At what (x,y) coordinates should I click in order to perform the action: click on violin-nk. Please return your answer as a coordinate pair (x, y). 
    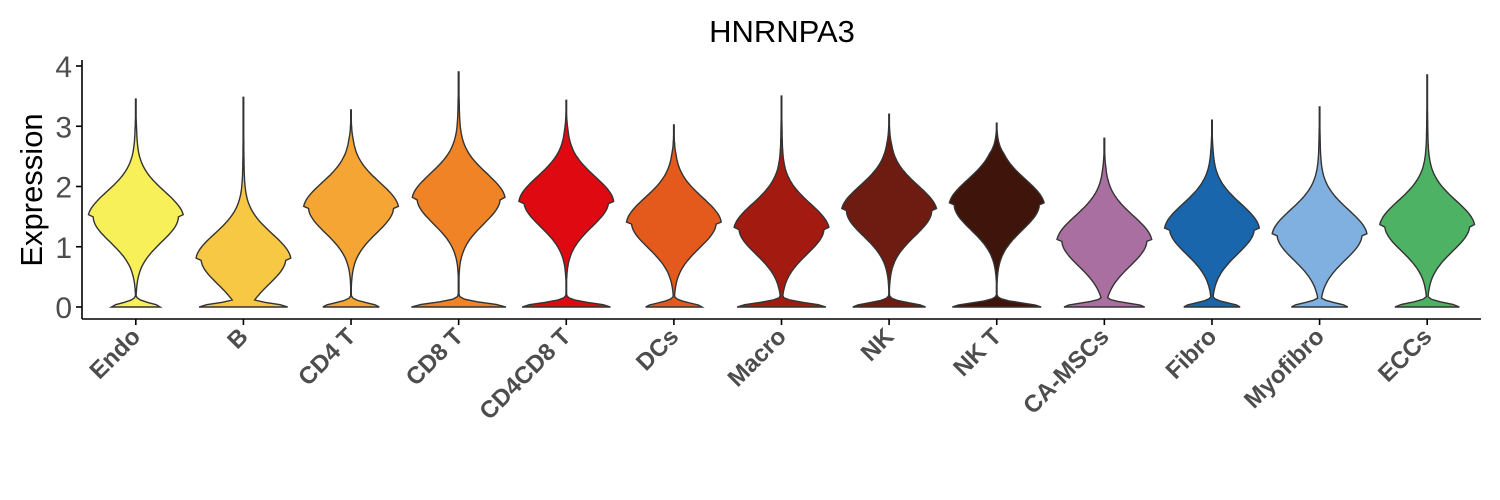
    Looking at the image, I should click on (889, 210).